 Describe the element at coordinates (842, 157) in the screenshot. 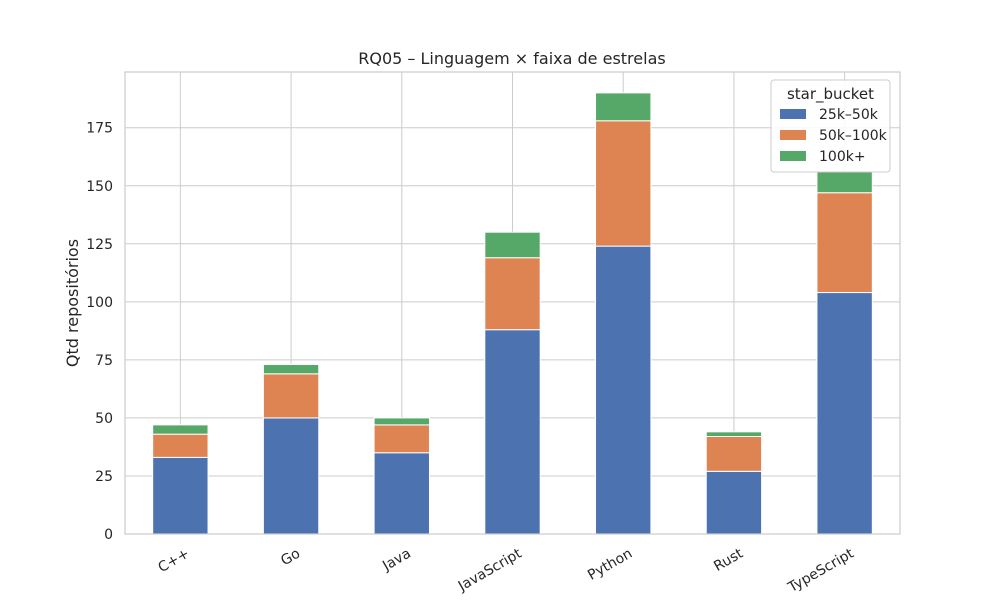

I see `legend-label: 100k+` at that location.